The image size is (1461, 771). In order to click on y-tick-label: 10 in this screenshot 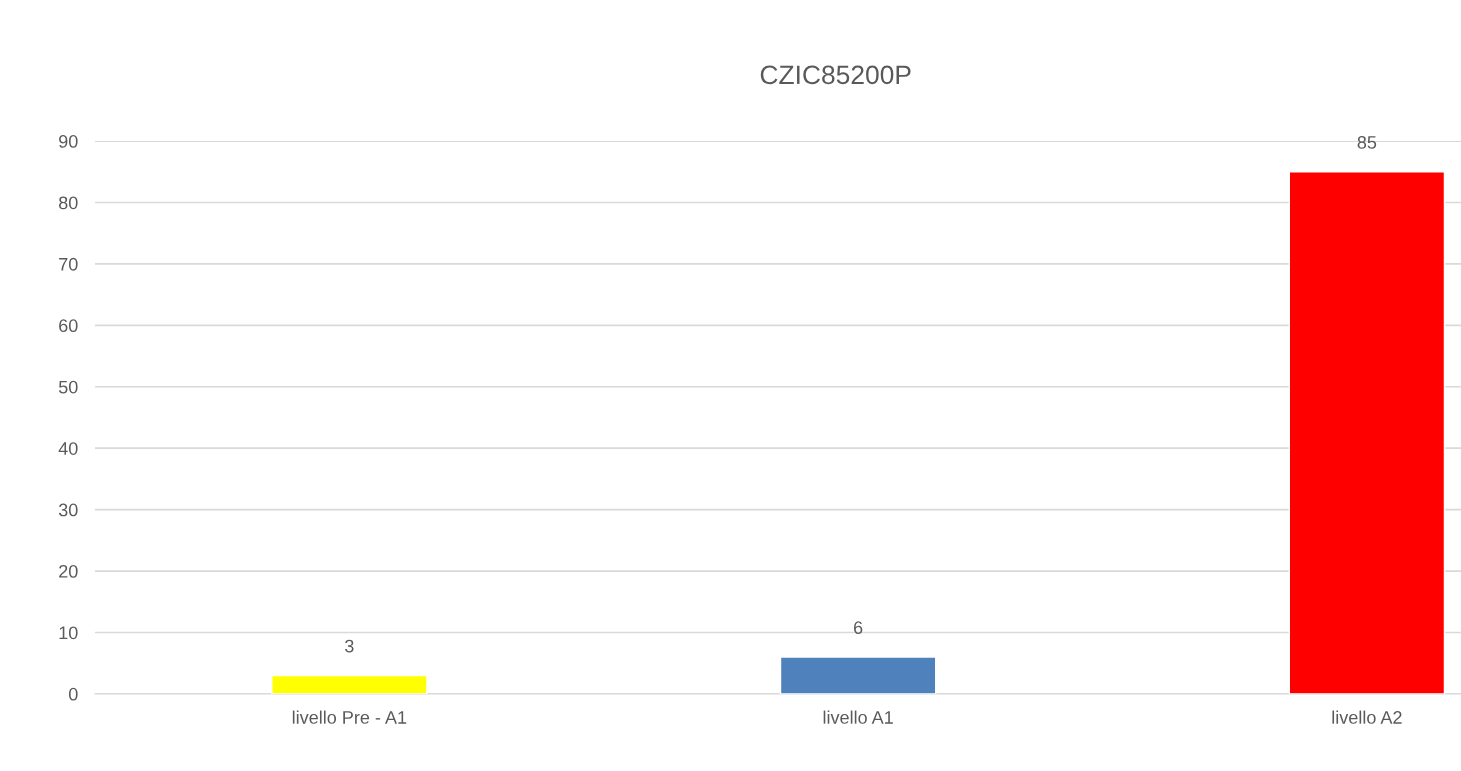, I will do `click(68, 633)`.